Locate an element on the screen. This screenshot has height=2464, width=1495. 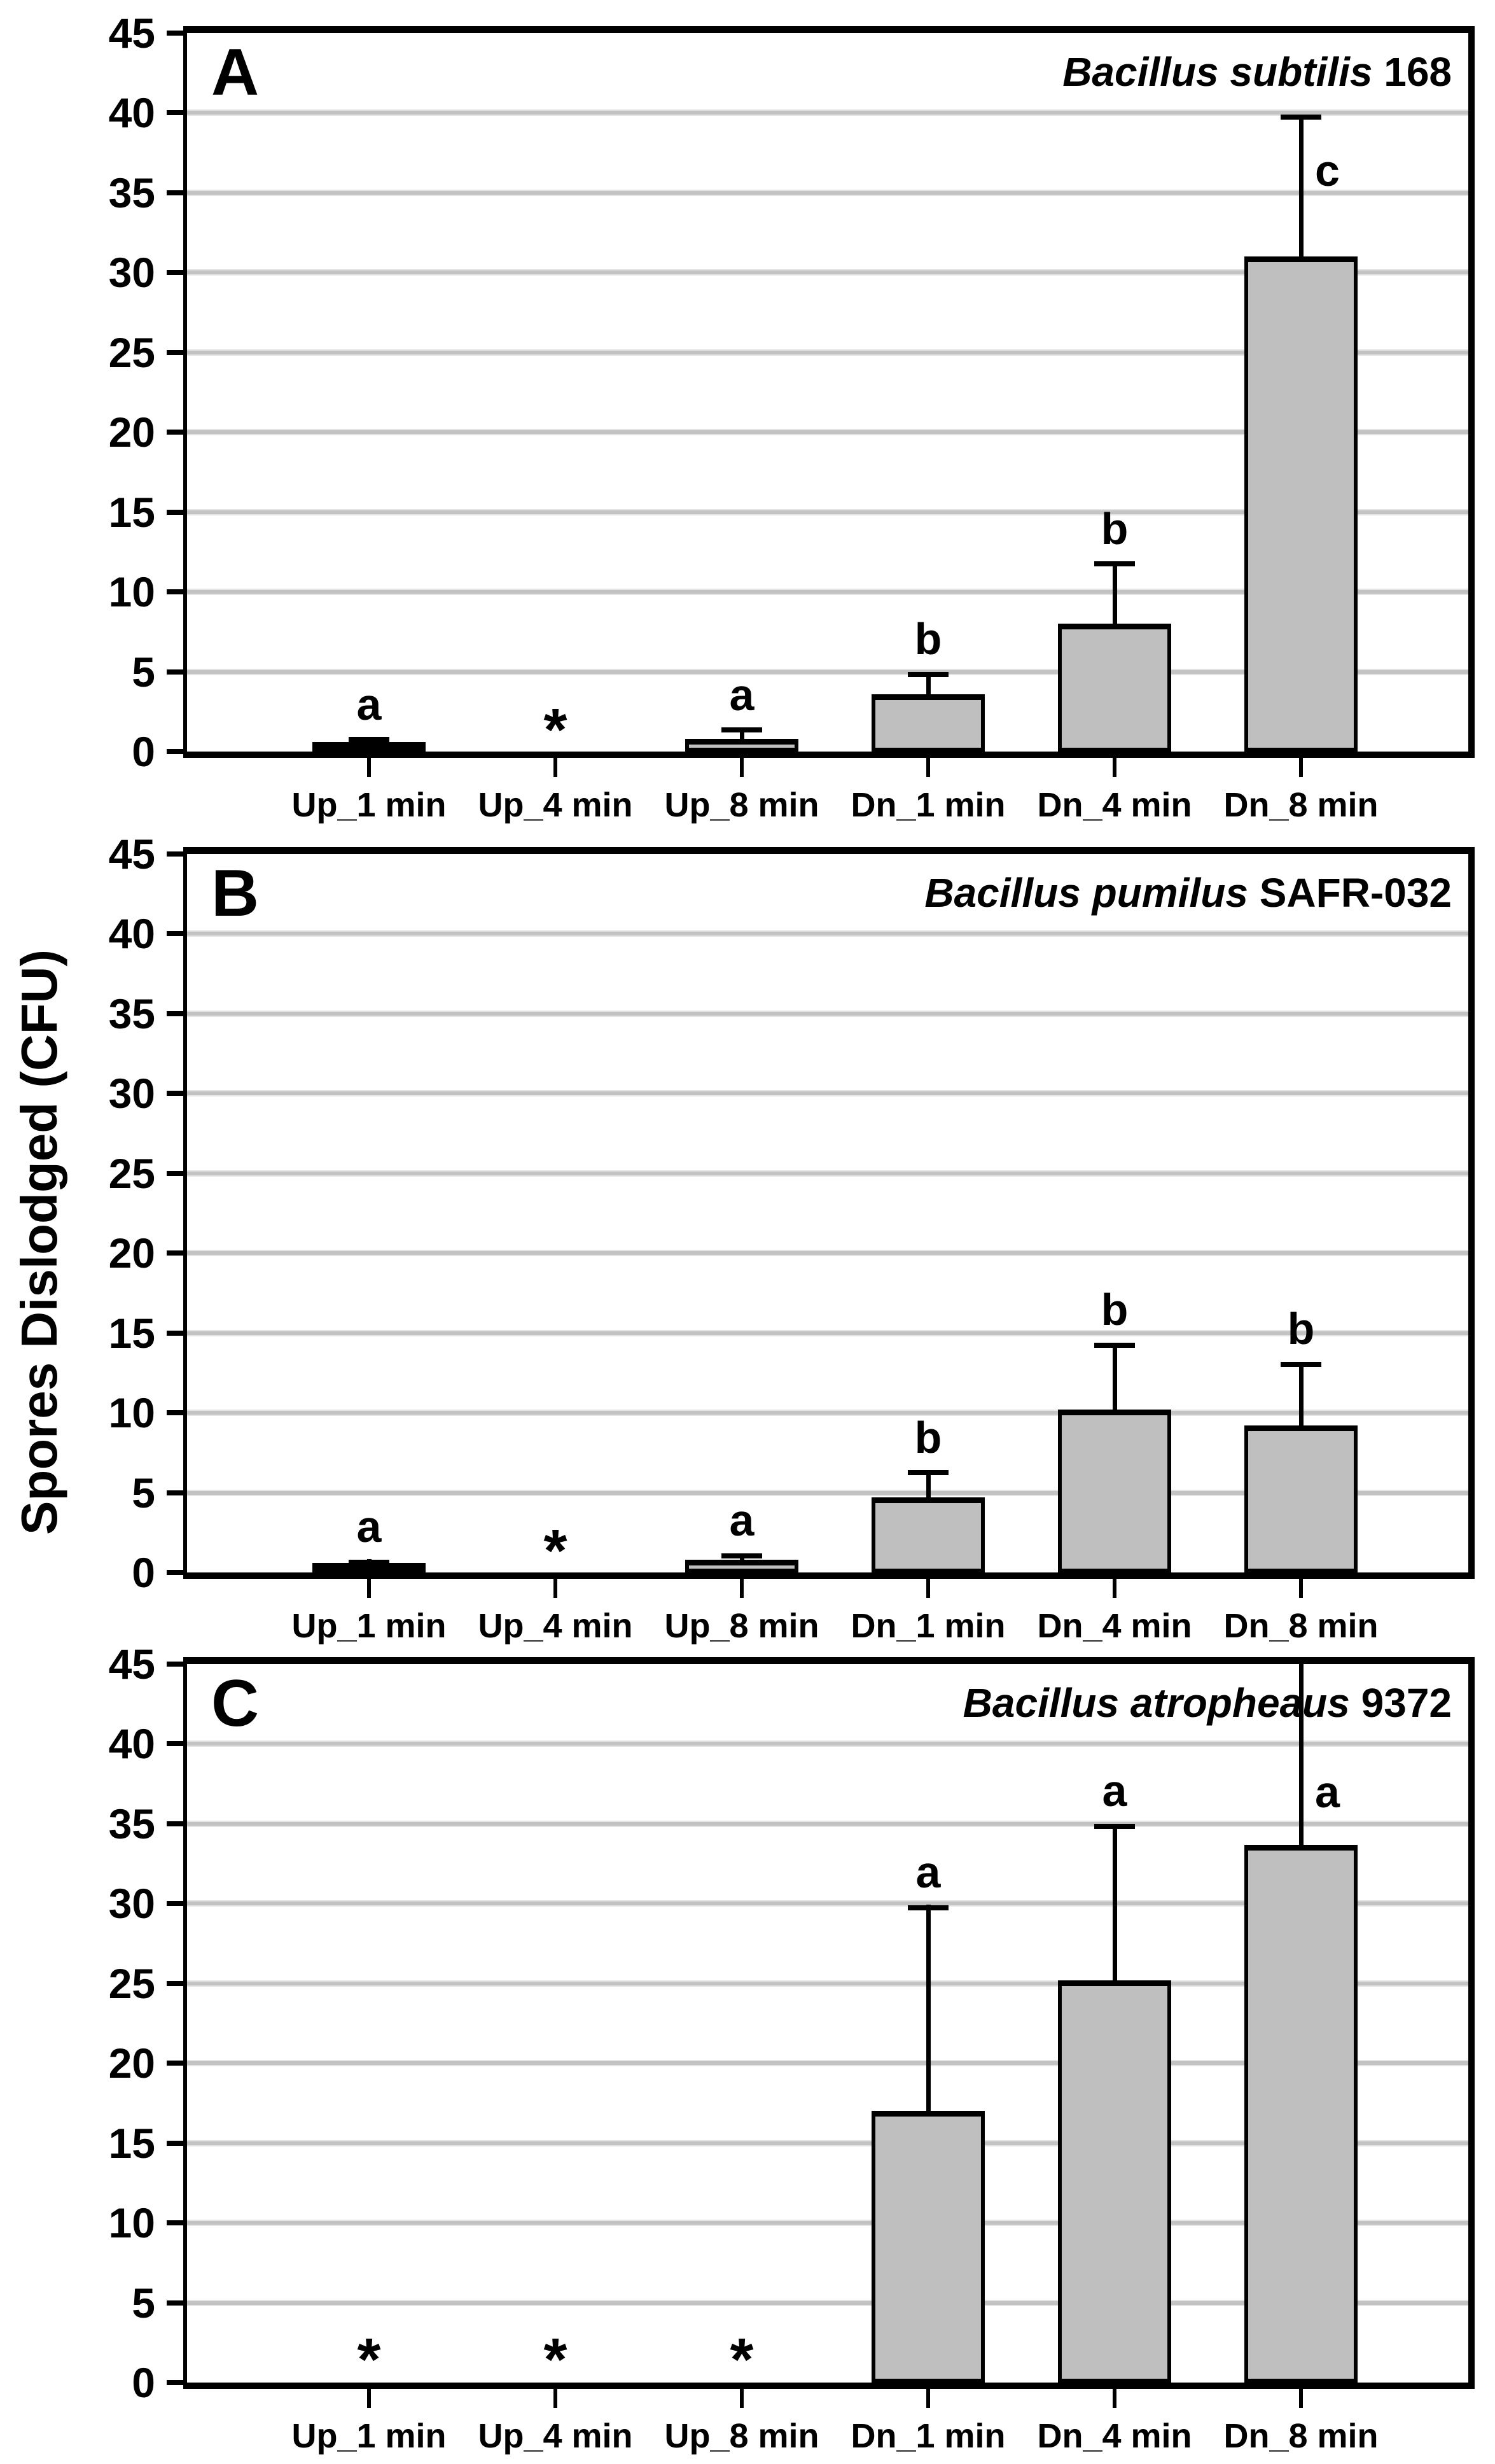
x-tick-label-up-4-min: Up_4 min is located at coordinates (555, 2436).